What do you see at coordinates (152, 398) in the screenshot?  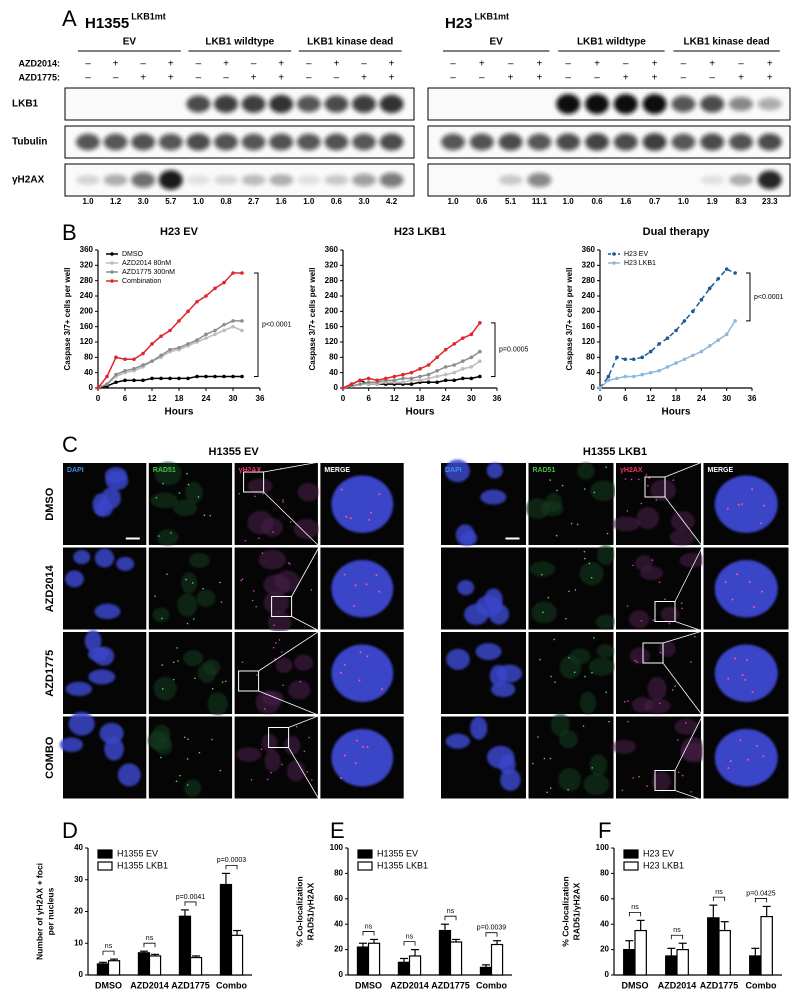 I see `x-tick-label: 12` at bounding box center [152, 398].